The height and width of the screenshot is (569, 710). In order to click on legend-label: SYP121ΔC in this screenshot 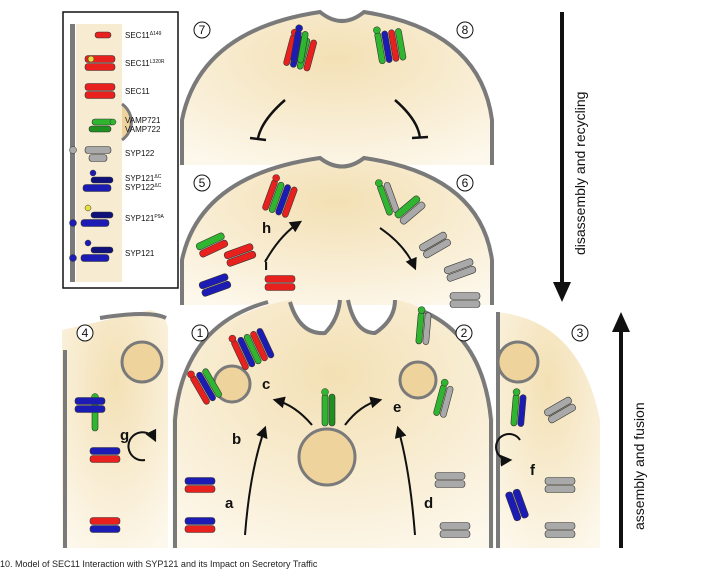, I will do `click(143, 178)`.